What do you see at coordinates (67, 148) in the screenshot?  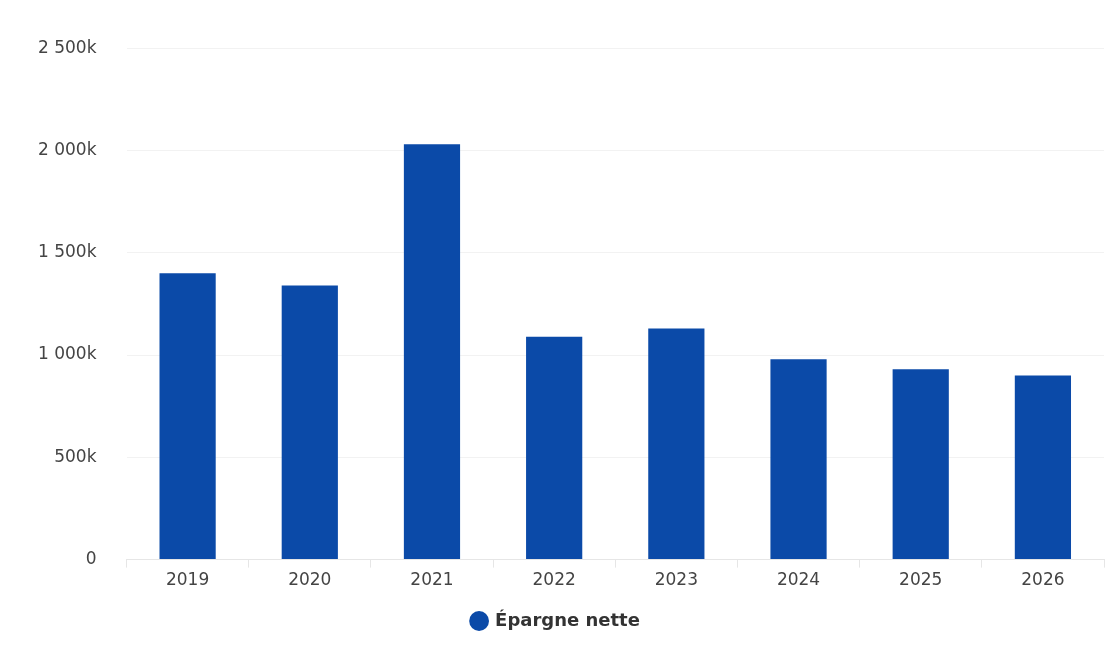 I see `y-tick-label: 2 000k` at bounding box center [67, 148].